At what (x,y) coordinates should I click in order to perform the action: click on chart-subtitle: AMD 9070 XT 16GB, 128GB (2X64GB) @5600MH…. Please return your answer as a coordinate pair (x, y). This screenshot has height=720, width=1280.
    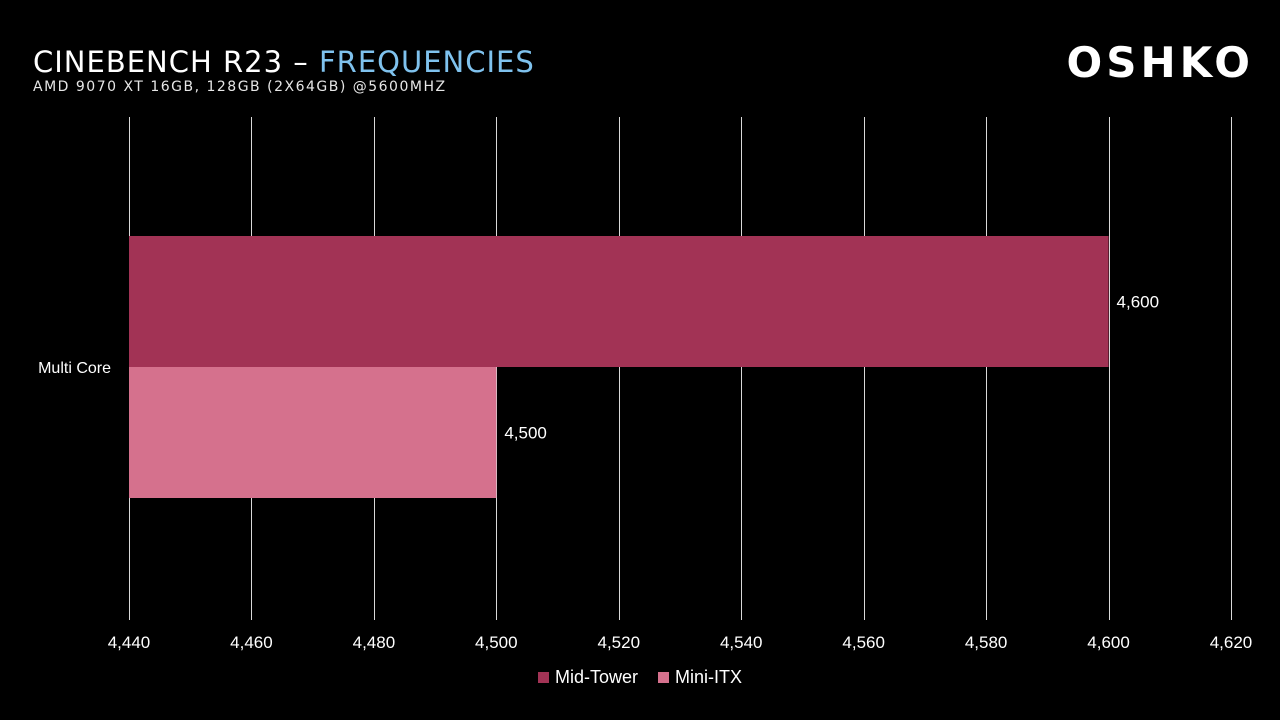
    Looking at the image, I should click on (240, 87).